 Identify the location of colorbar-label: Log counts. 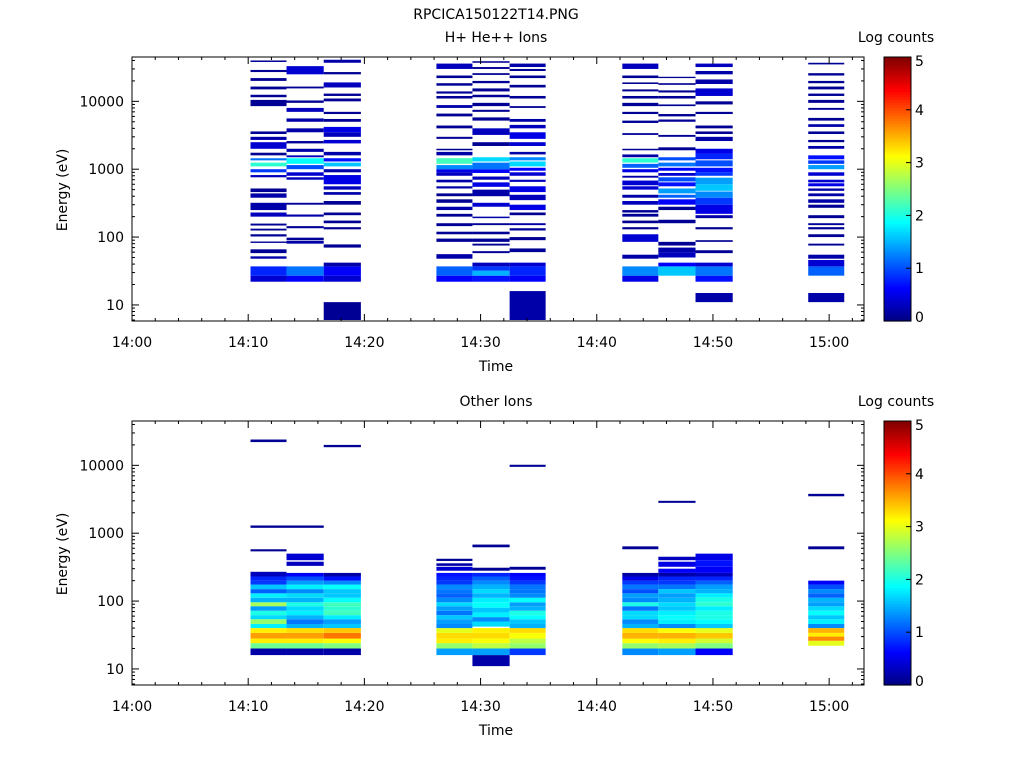
(896, 402).